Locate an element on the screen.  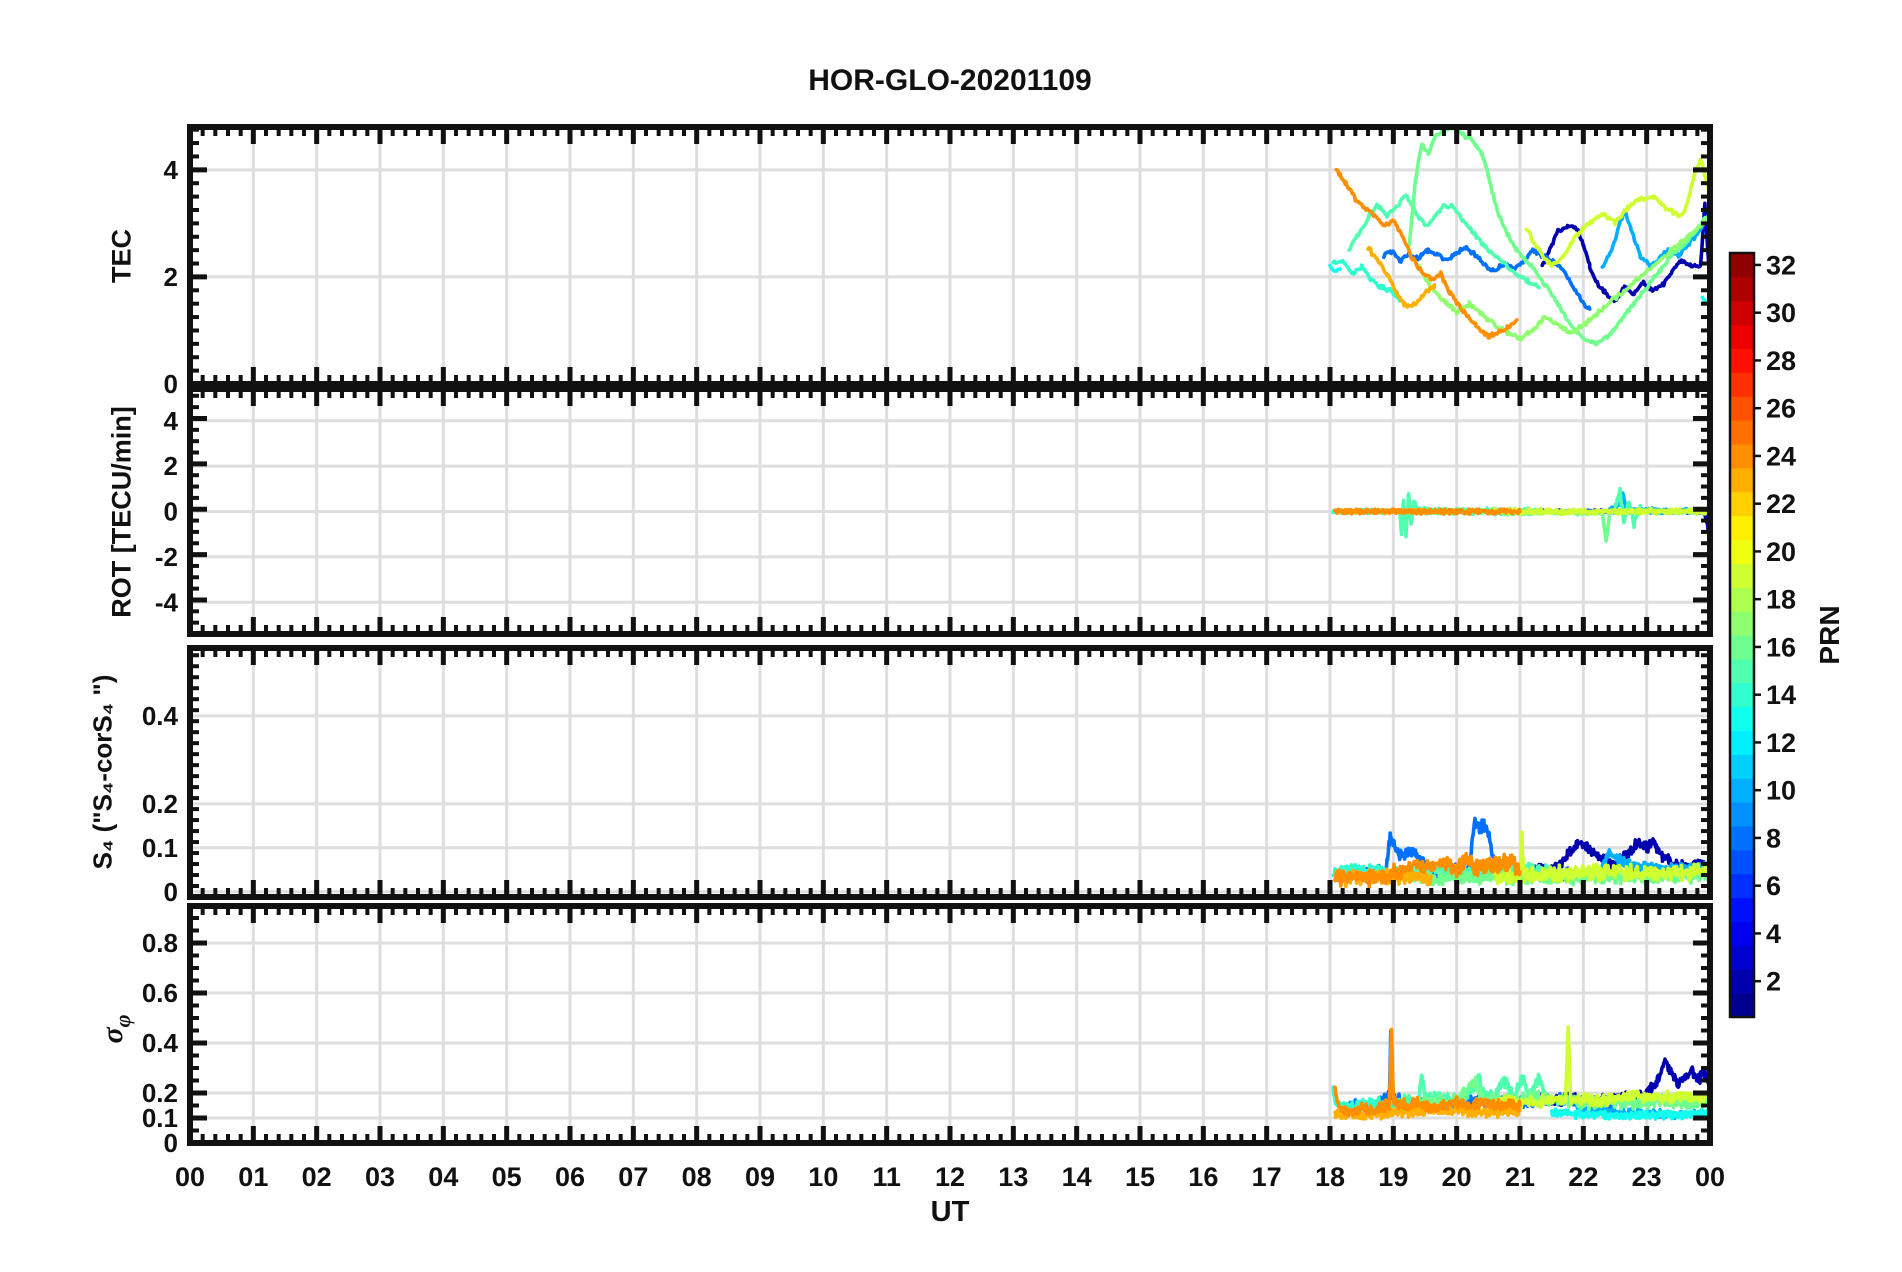
ytick-label: 0.1 is located at coordinates (160, 1118).